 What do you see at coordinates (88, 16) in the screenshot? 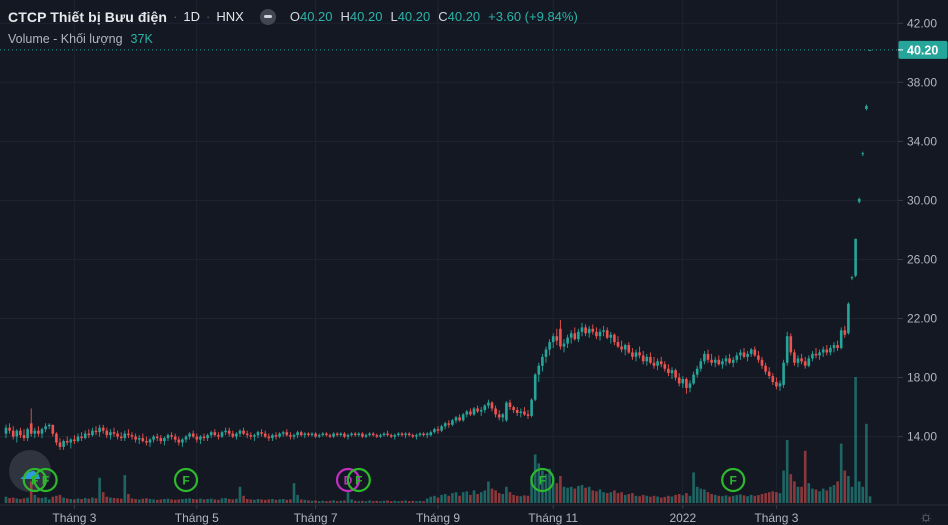
I see `symbol-name: CTCP Thiết bị Bưu điện` at bounding box center [88, 16].